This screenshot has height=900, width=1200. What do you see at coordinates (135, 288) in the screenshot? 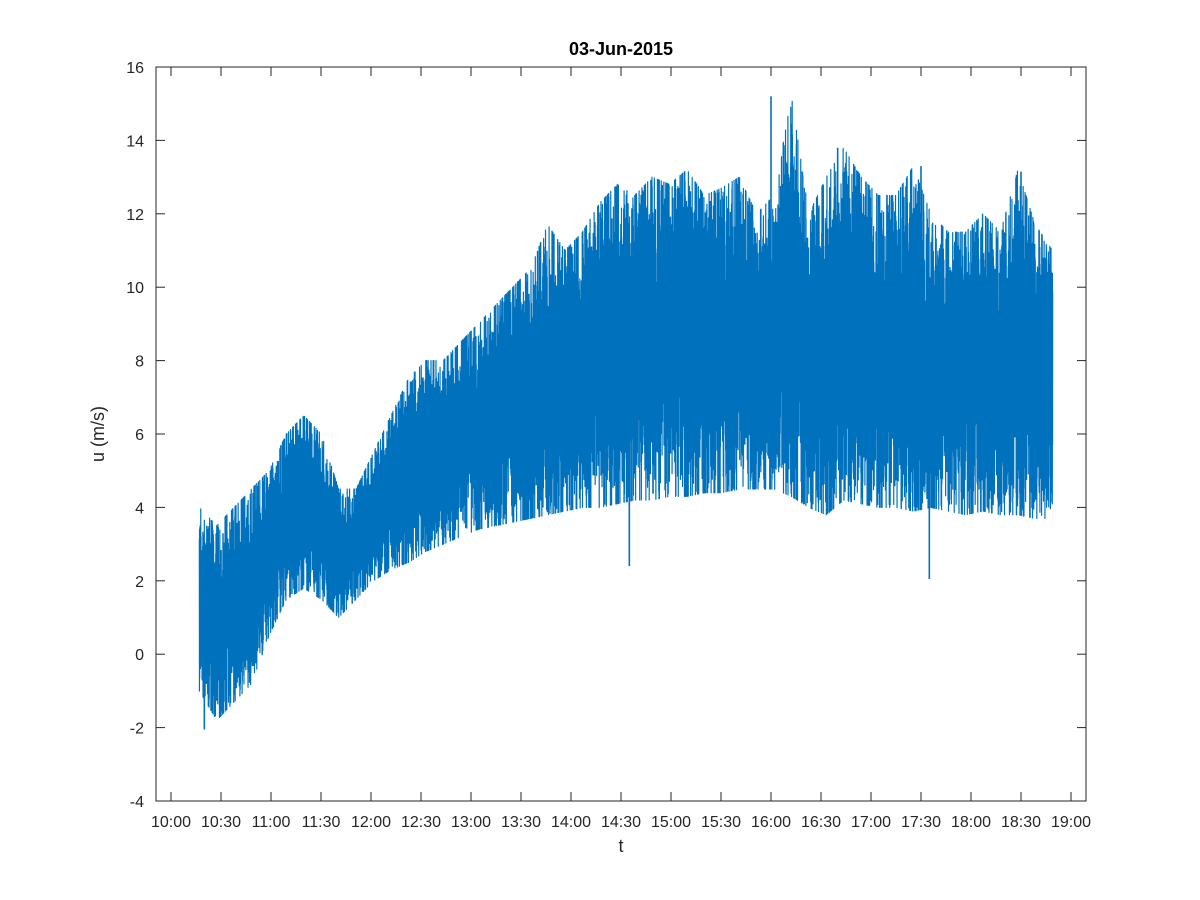
I see `y-tick-label: 10` at bounding box center [135, 288].